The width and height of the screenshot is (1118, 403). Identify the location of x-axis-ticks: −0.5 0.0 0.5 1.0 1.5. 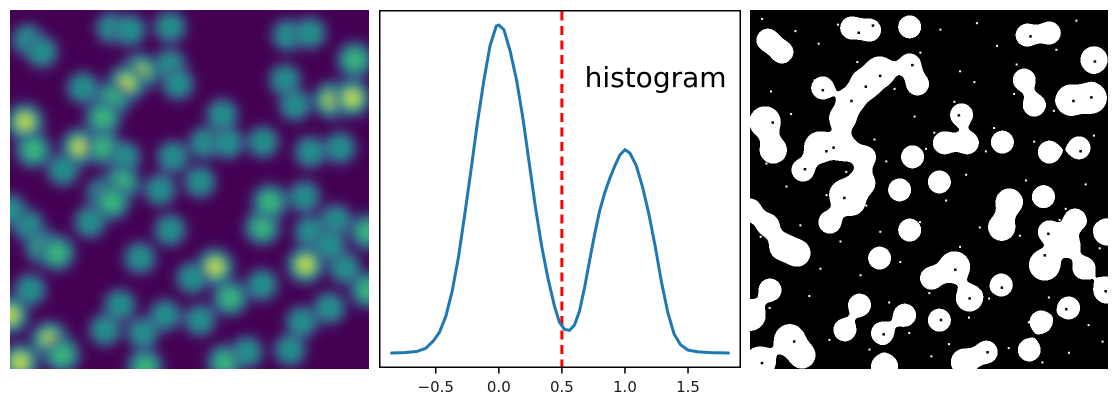
(559, 382).